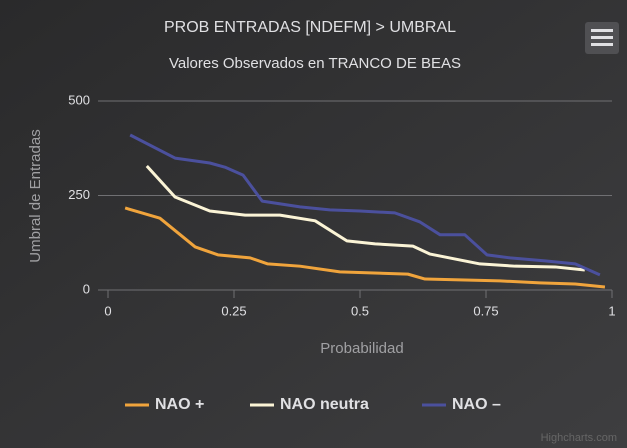  I want to click on series-line, so click(365, 247).